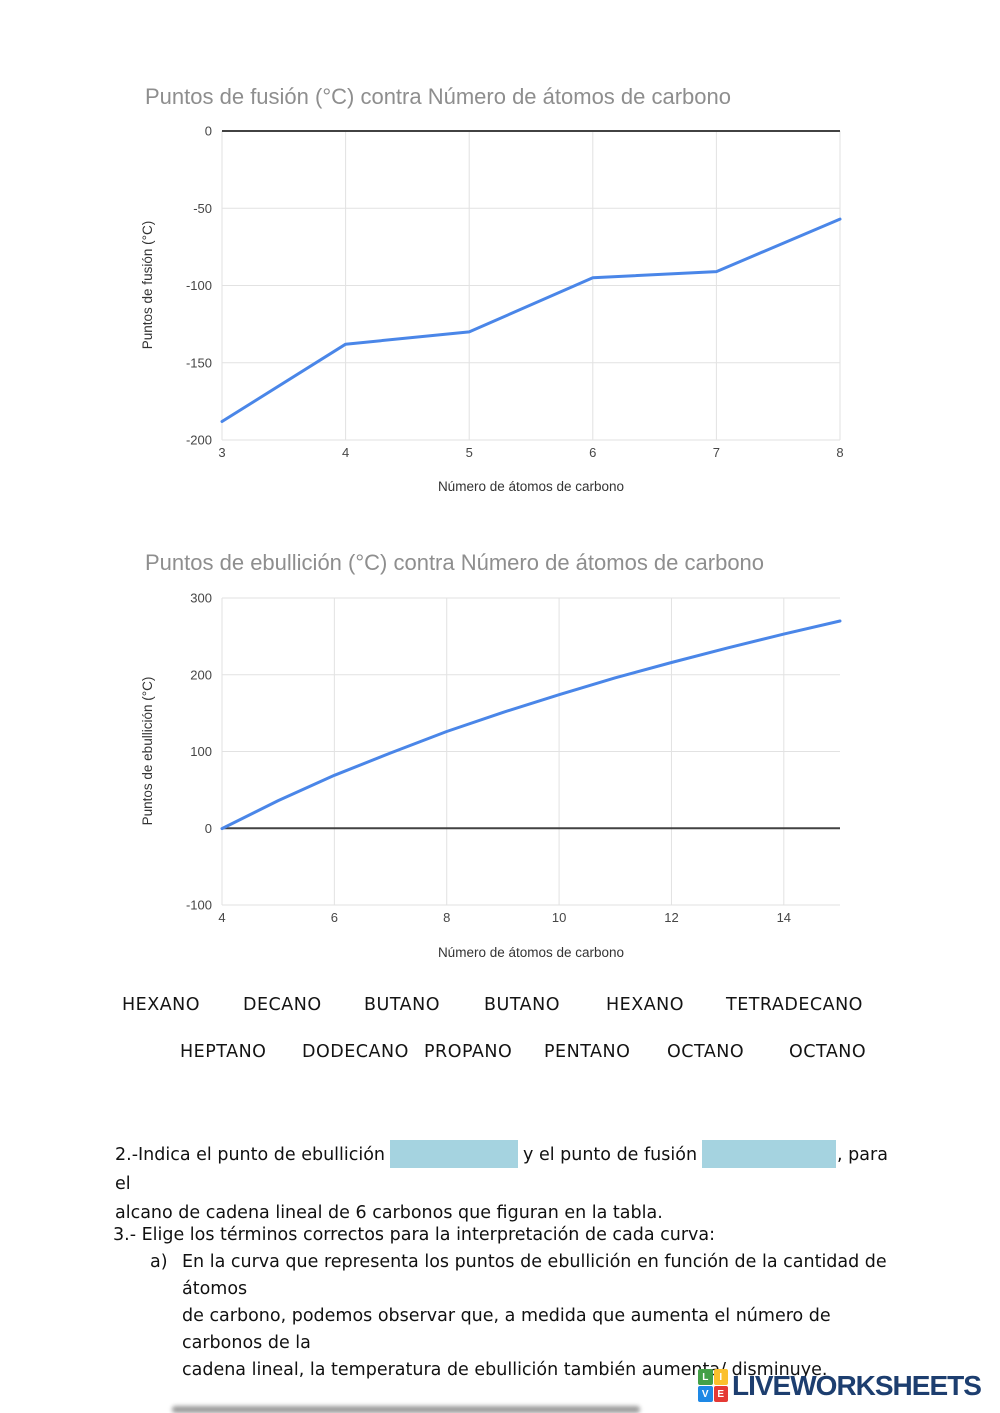  I want to click on answer-box-melting-point, so click(769, 1154).